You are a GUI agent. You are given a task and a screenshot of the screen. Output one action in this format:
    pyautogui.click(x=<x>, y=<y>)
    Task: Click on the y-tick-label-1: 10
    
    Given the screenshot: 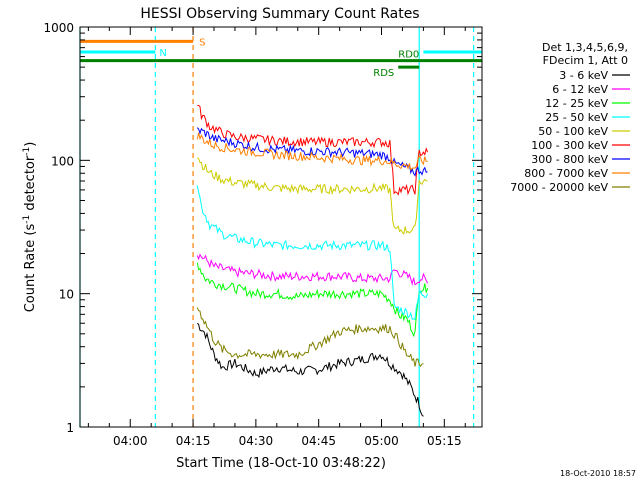 What is the action you would take?
    pyautogui.click(x=66, y=295)
    